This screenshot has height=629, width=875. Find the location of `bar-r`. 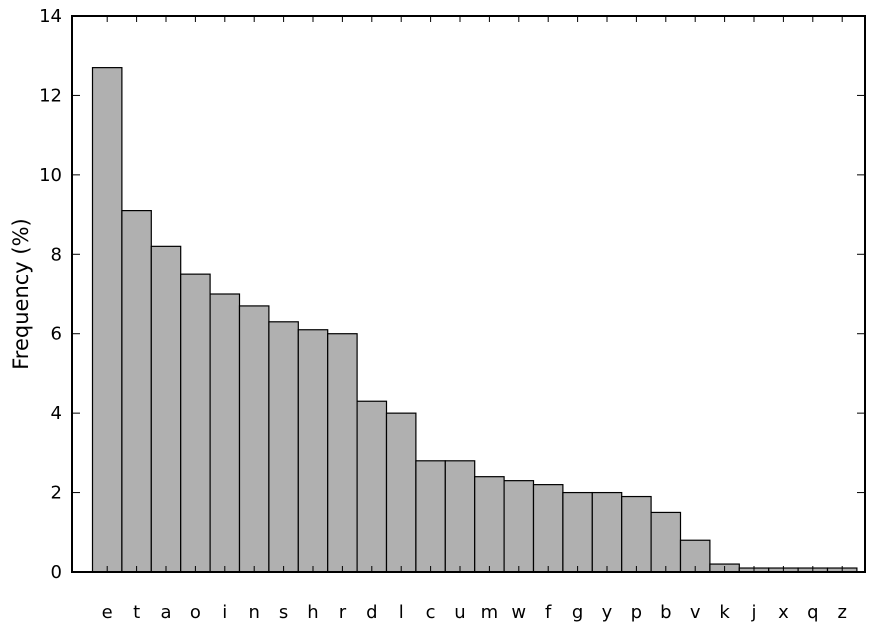

bar-r is located at coordinates (342, 453).